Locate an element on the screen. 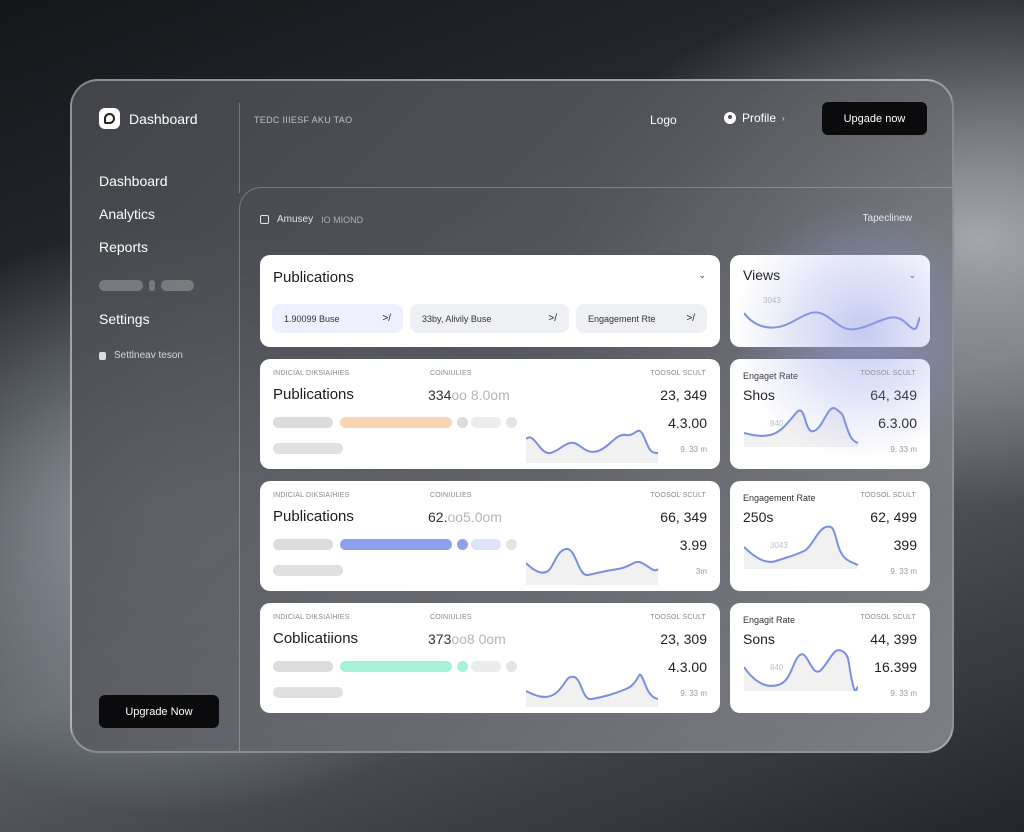 The height and width of the screenshot is (832, 1024). side-card-sparkline is located at coordinates (801, 670).